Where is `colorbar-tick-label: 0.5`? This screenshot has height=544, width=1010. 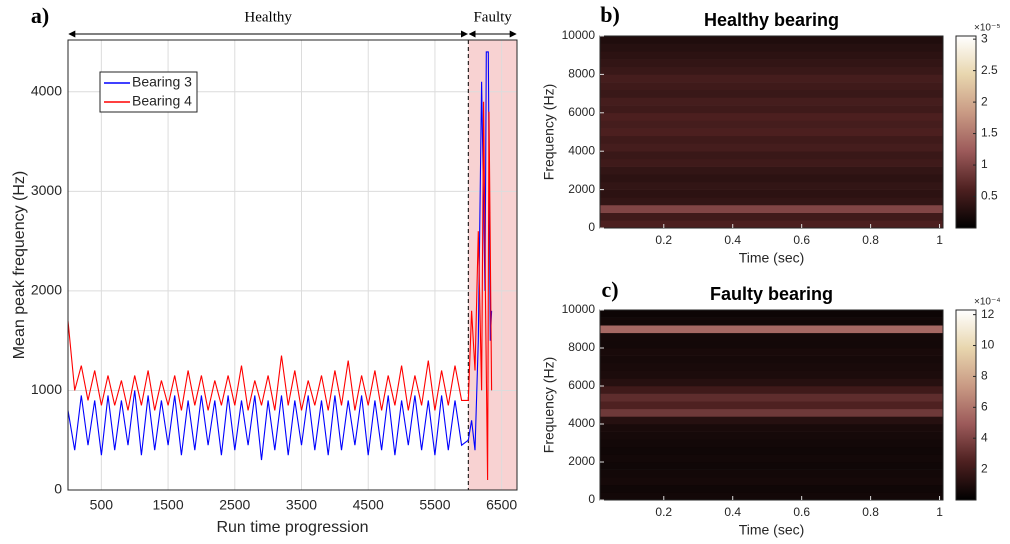 colorbar-tick-label: 0.5 is located at coordinates (989, 196).